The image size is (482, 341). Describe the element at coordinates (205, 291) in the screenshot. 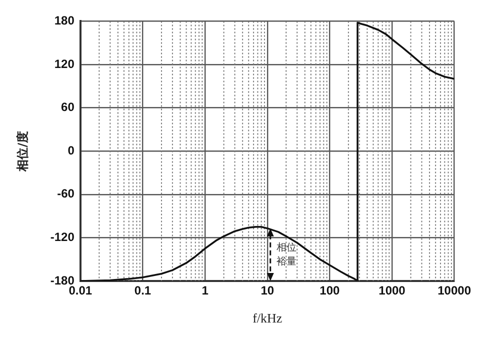

I see `x-tick-label: 1` at that location.